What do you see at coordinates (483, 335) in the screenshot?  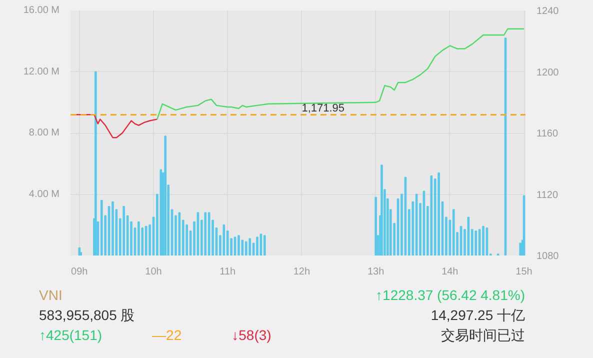 I see `text: 交易时间已过` at bounding box center [483, 335].